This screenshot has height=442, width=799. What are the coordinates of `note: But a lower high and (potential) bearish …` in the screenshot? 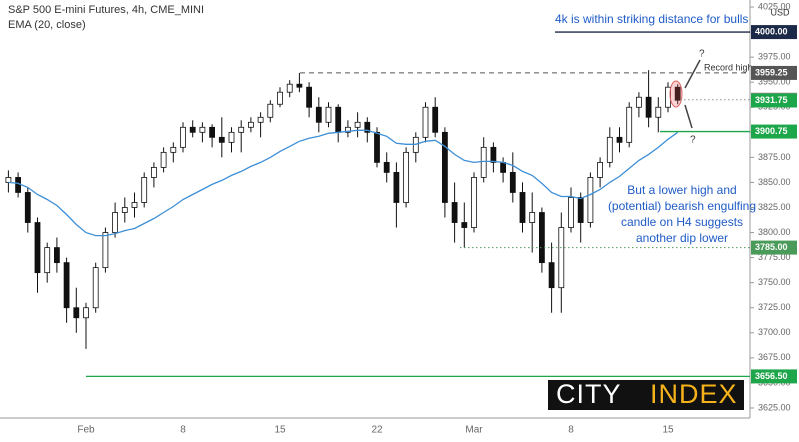 It's located at (682, 214).